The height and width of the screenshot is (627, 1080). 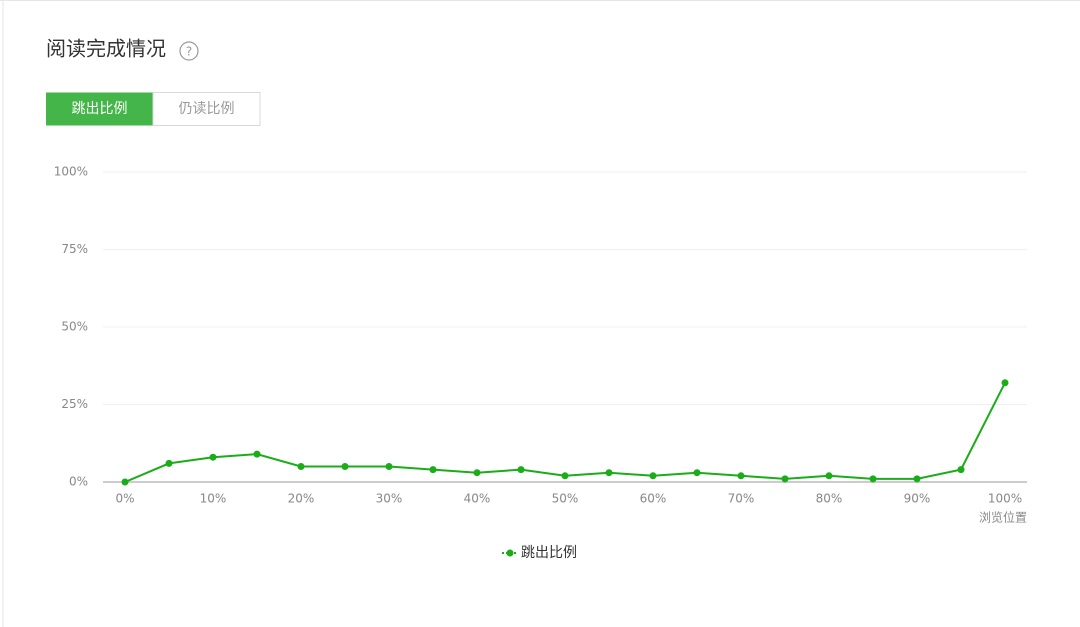 I want to click on legend-label: 跳出比例, so click(x=549, y=553).